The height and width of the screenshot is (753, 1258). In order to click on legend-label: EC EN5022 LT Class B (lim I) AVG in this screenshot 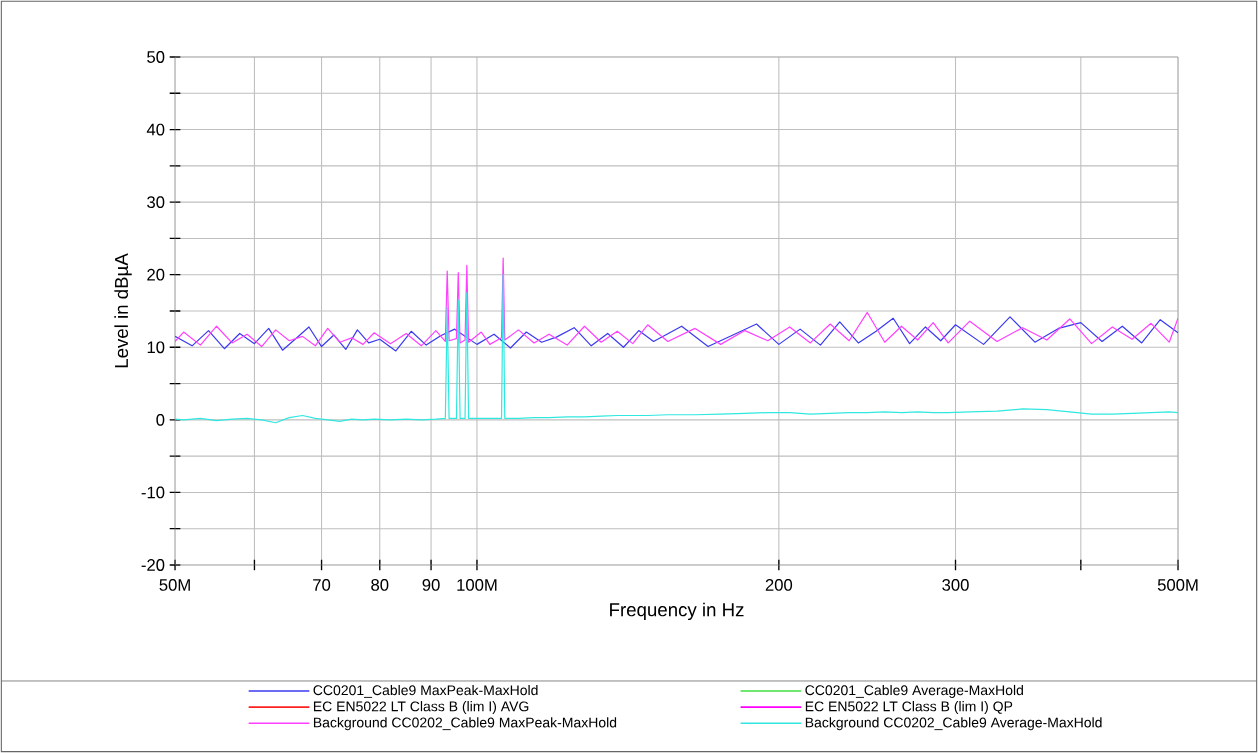, I will do `click(421, 708)`.